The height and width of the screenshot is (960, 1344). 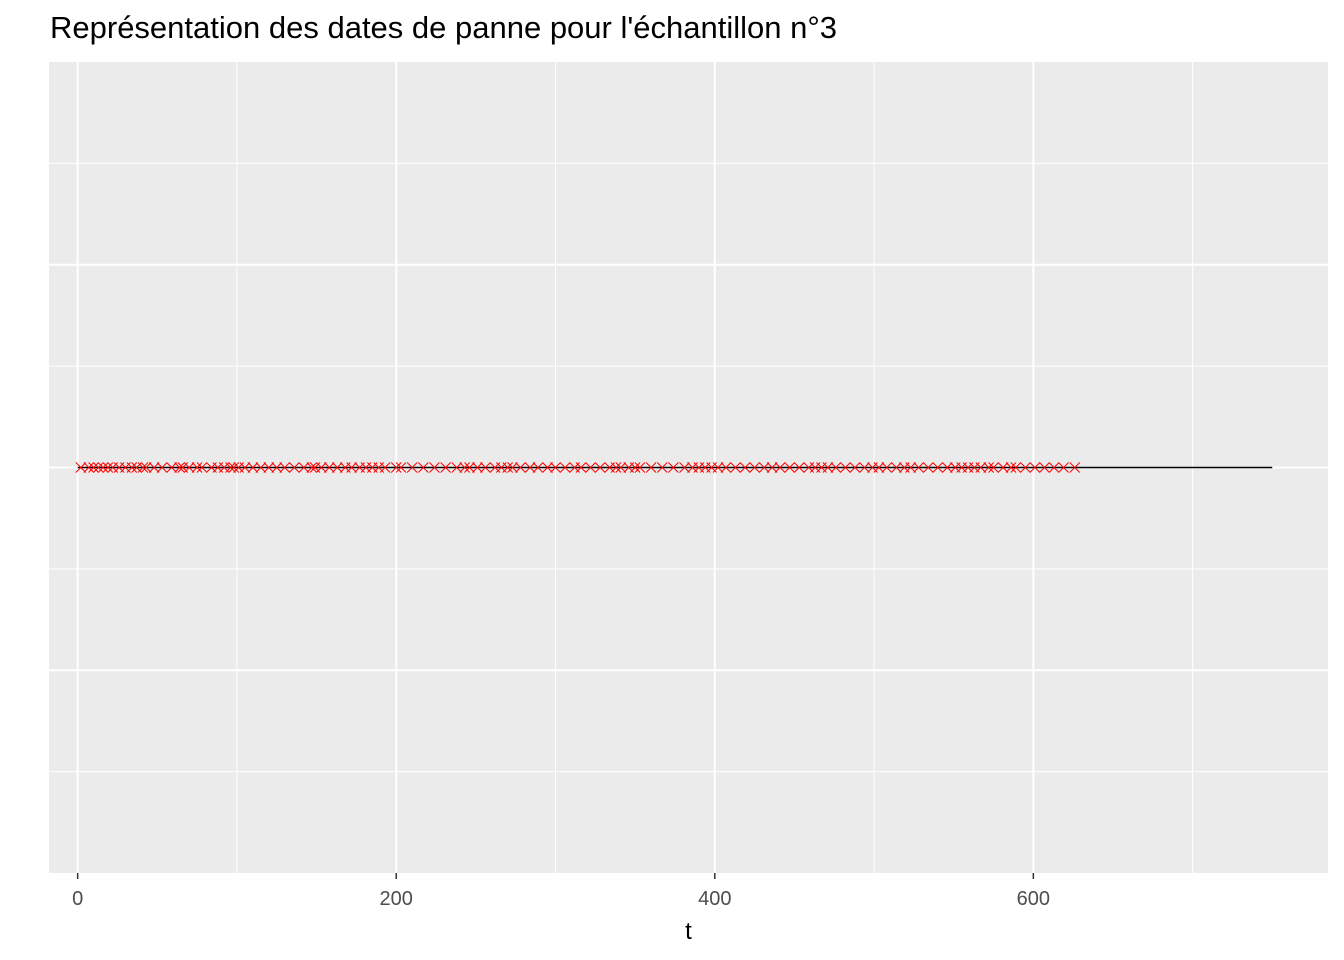 What do you see at coordinates (688, 931) in the screenshot?
I see `x-axis-title: t` at bounding box center [688, 931].